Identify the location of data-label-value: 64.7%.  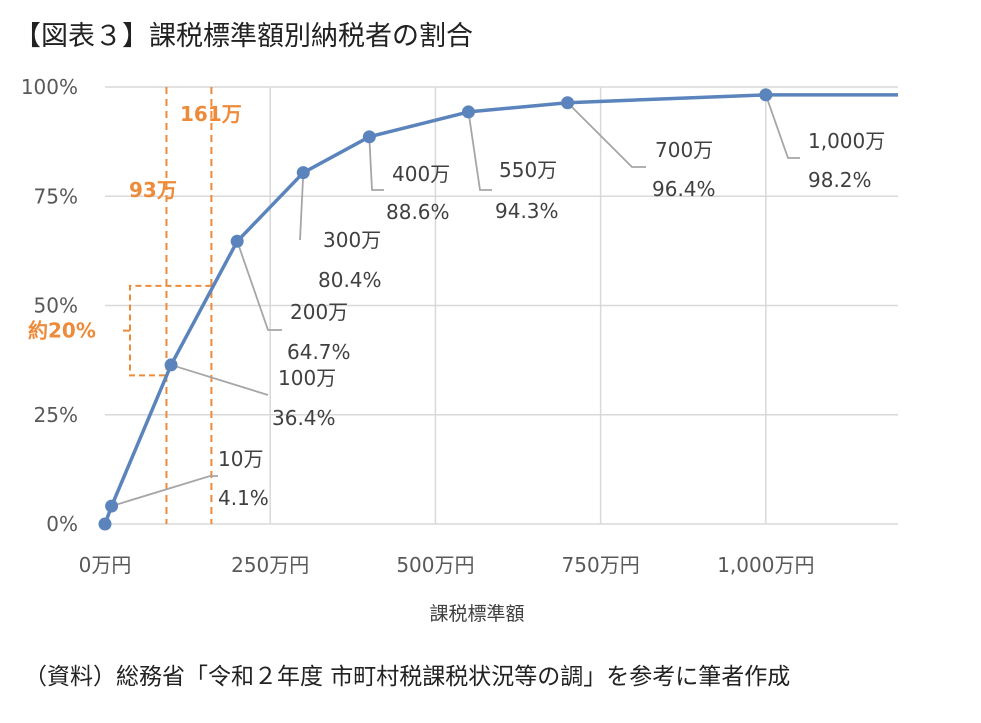
(319, 352).